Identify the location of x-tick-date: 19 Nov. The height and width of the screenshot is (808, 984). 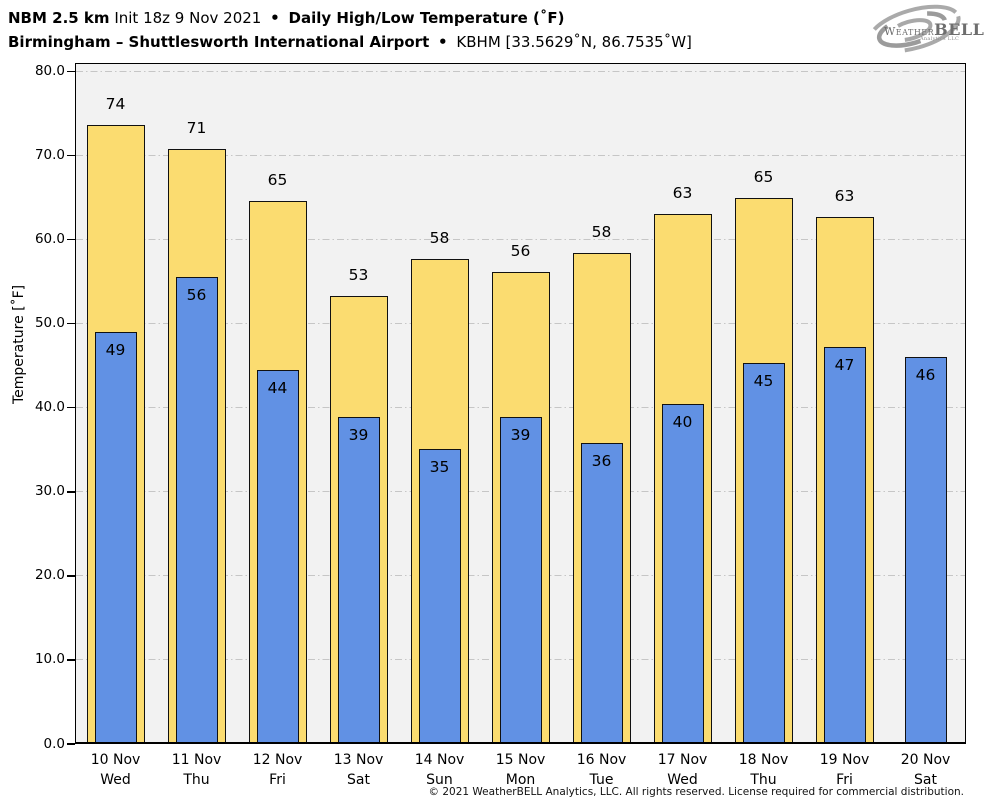
(844, 760).